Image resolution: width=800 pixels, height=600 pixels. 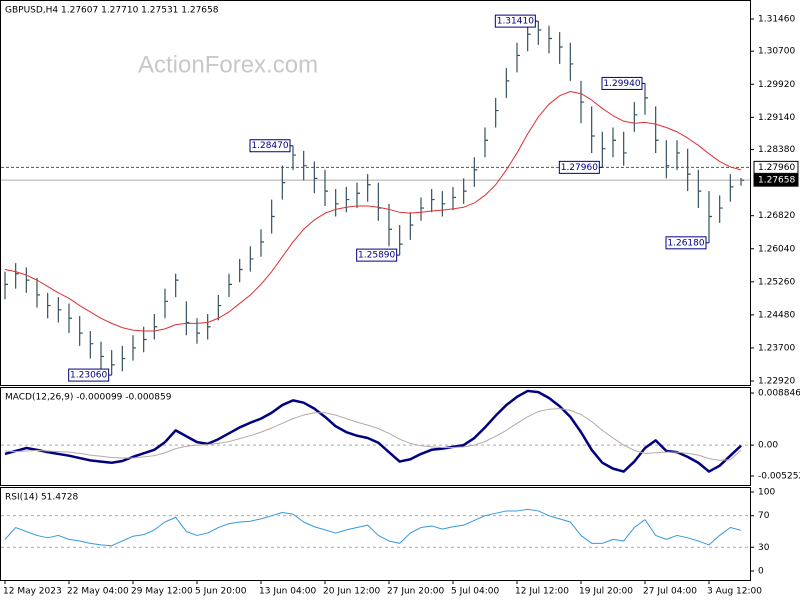 I want to click on annotation-label: 1.31410, so click(x=515, y=22).